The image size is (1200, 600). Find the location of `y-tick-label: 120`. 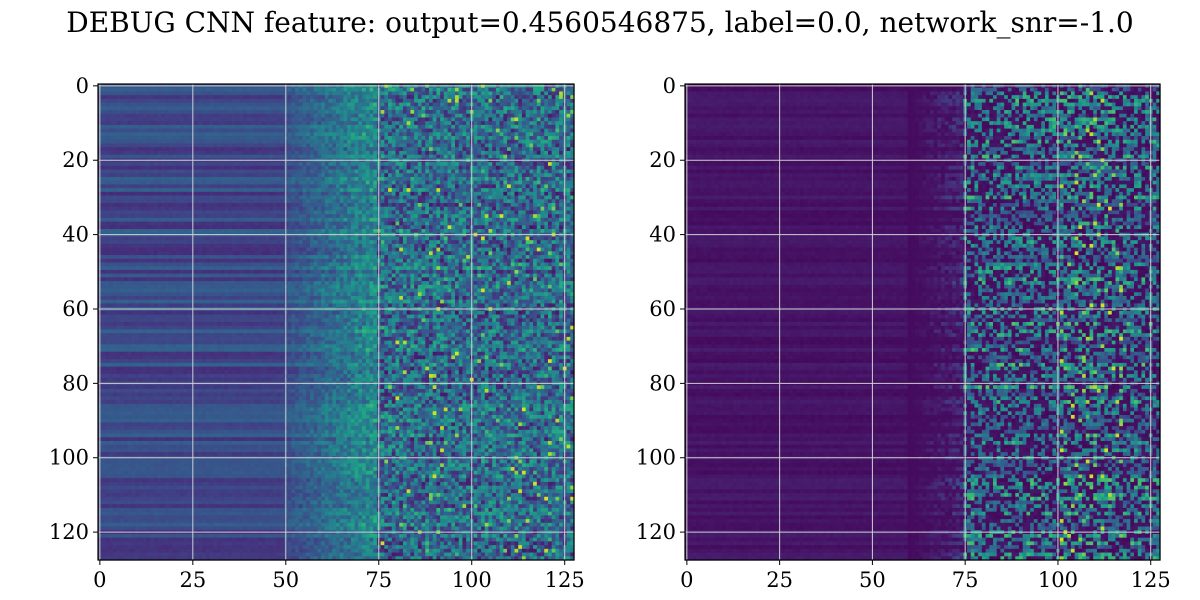

y-tick-label: 120 is located at coordinates (69, 532).